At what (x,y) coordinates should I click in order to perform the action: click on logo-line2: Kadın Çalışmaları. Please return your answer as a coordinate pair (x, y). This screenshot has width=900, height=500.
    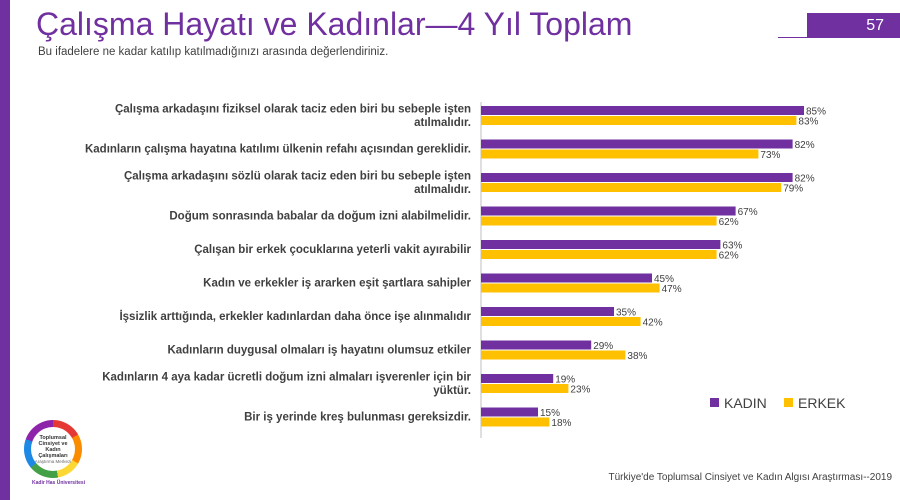
    Looking at the image, I should click on (53, 452).